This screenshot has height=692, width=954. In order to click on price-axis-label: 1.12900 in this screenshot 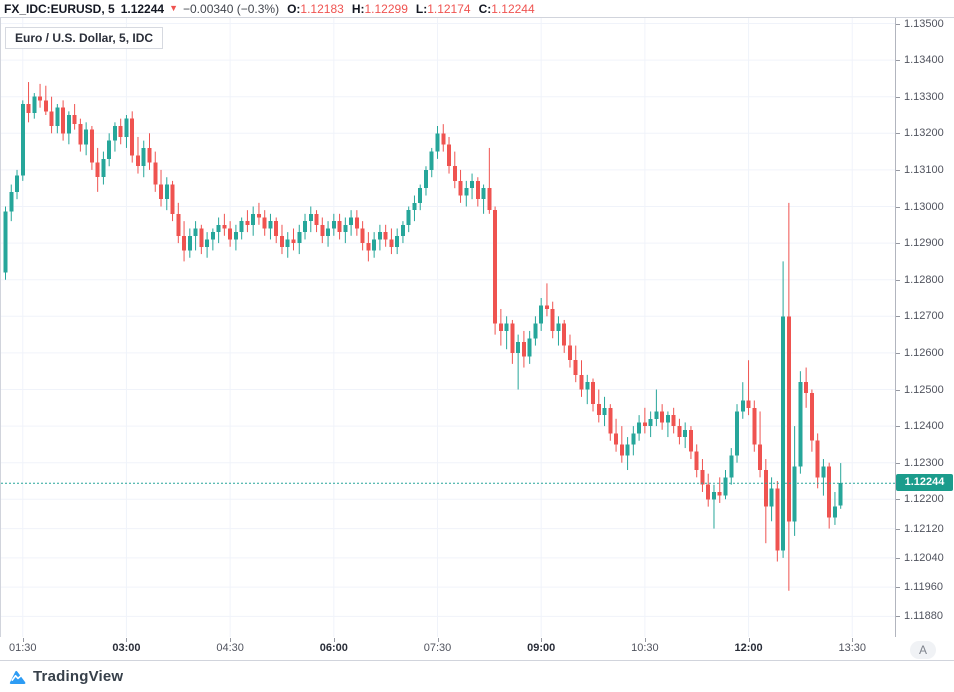, I will do `click(924, 243)`.